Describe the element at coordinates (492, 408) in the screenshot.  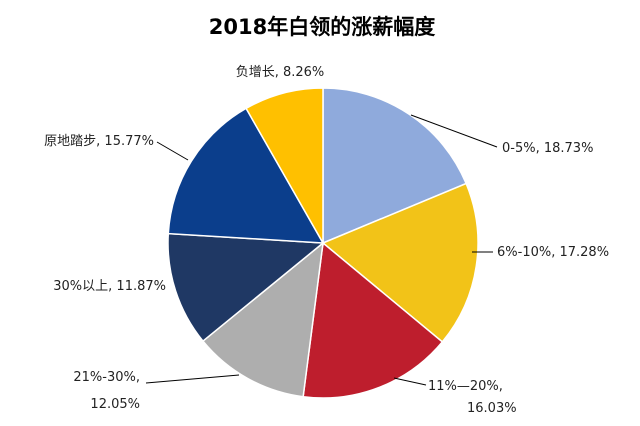
I see `data-label-3-value: 16.03%` at that location.